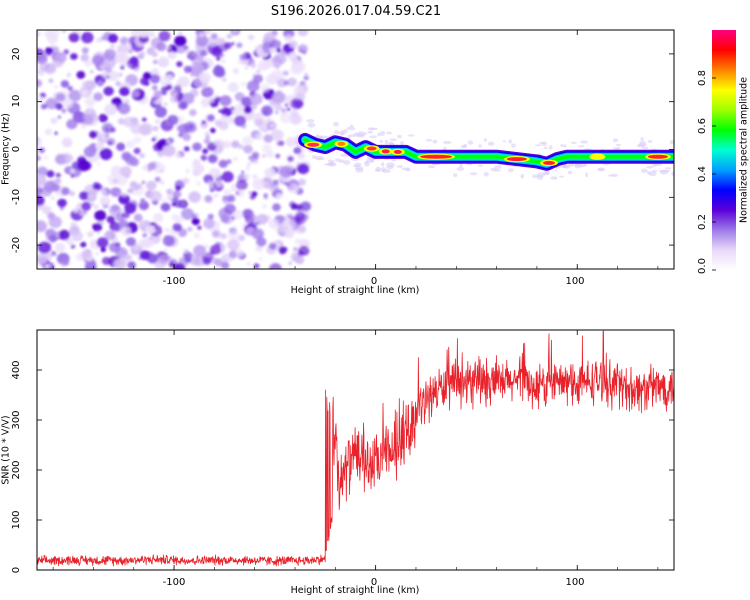 The image size is (750, 600). What do you see at coordinates (313, 144) in the screenshot?
I see `hotspot` at bounding box center [313, 144].